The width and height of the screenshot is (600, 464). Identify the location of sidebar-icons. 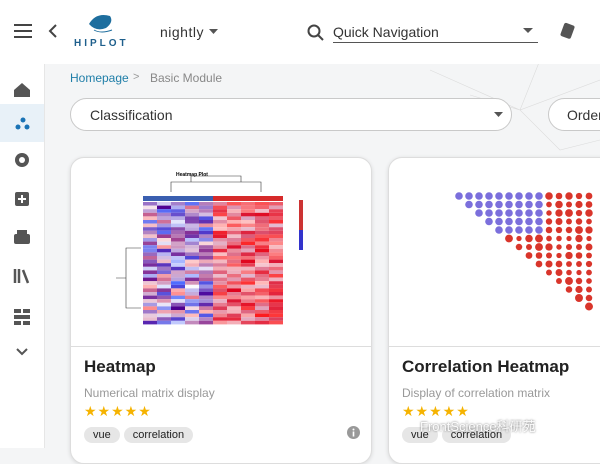
(22, 256).